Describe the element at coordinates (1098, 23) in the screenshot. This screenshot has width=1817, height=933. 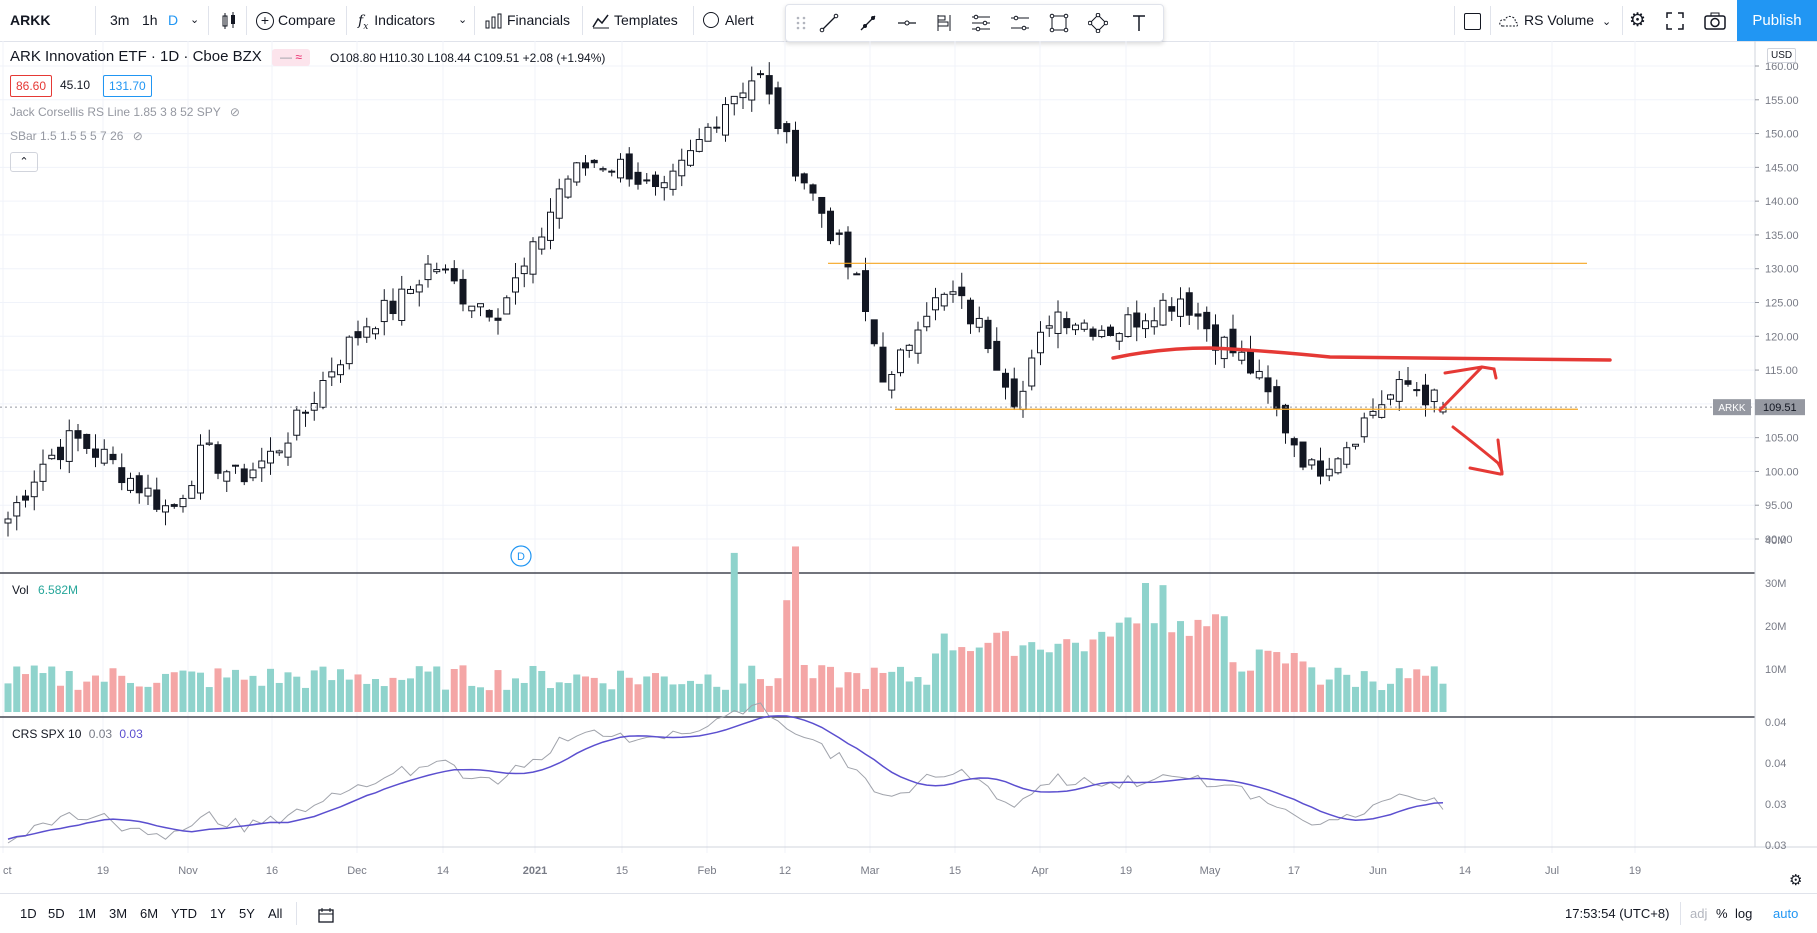
I see `ellipse-icon` at that location.